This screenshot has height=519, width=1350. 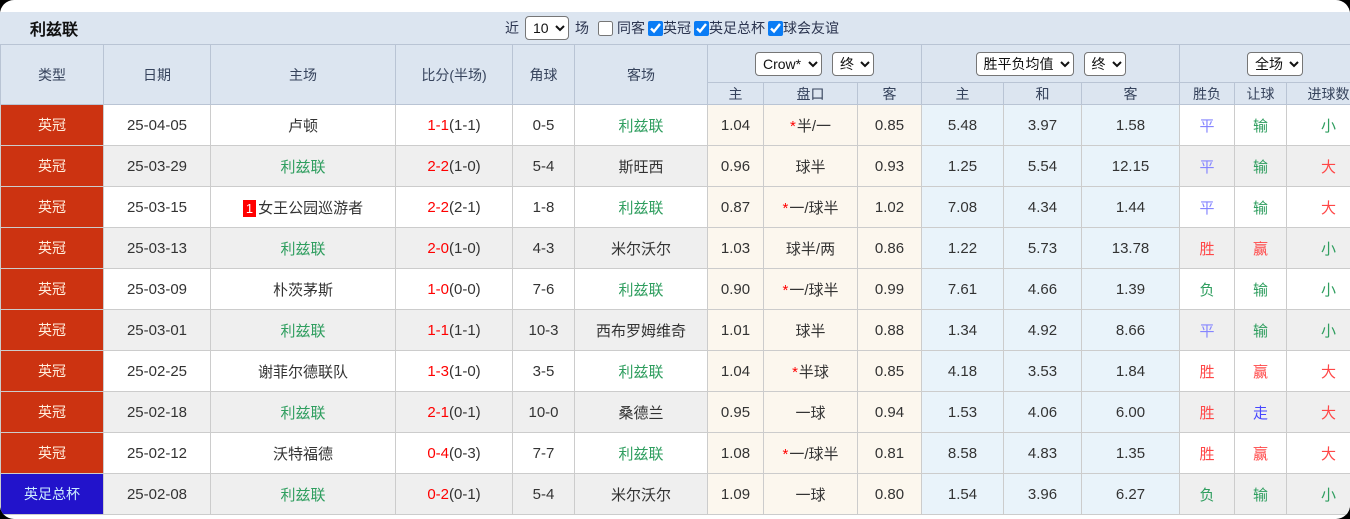 What do you see at coordinates (735, 453) in the screenshot?
I see `odds-home-cell: 1.08` at bounding box center [735, 453].